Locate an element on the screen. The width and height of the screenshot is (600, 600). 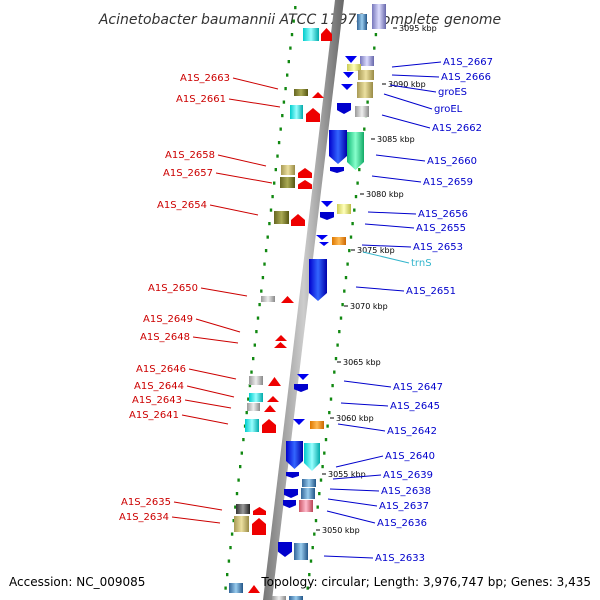
gene-label-A1S_2639: A1S_2639 is located at coordinates (408, 475).